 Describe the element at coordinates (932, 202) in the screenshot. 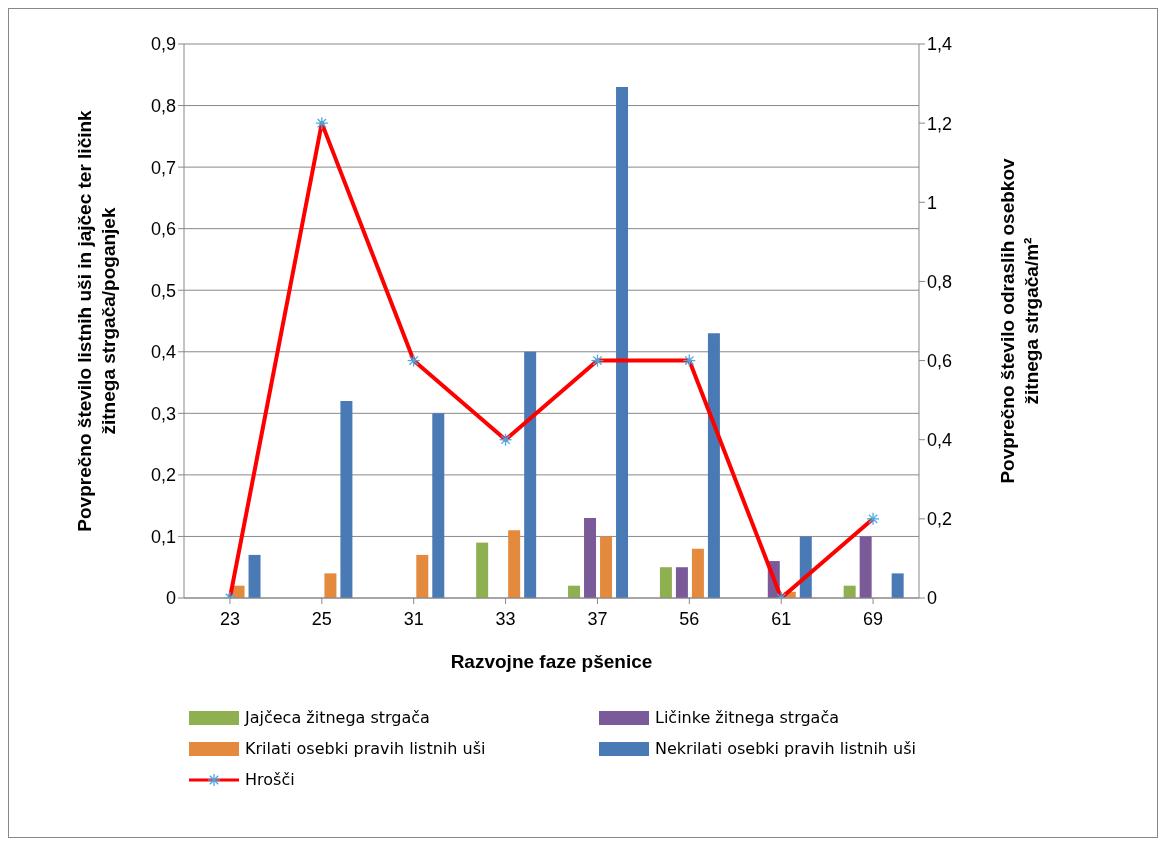

I see `y2-tick-label: 1` at that location.